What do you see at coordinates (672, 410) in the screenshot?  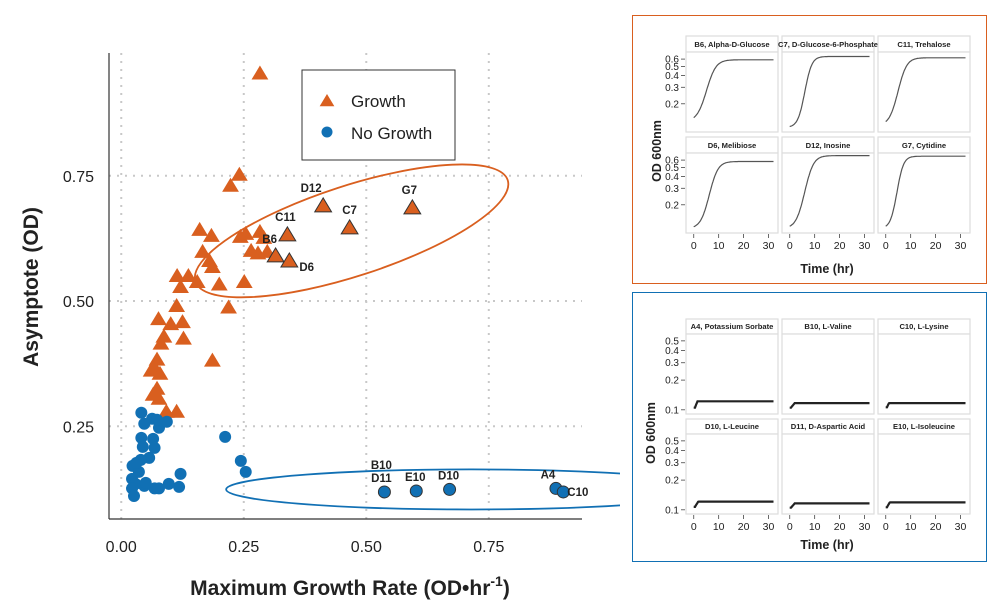 I see `y-tick-label: 0.1` at bounding box center [672, 410].